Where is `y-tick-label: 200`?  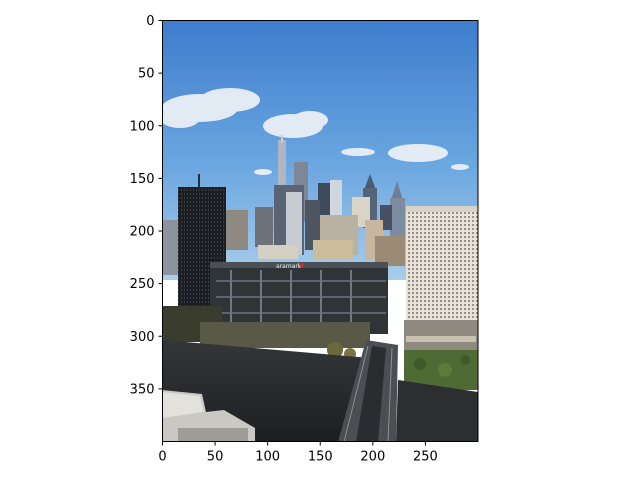
y-tick-label: 200 is located at coordinates (142, 232).